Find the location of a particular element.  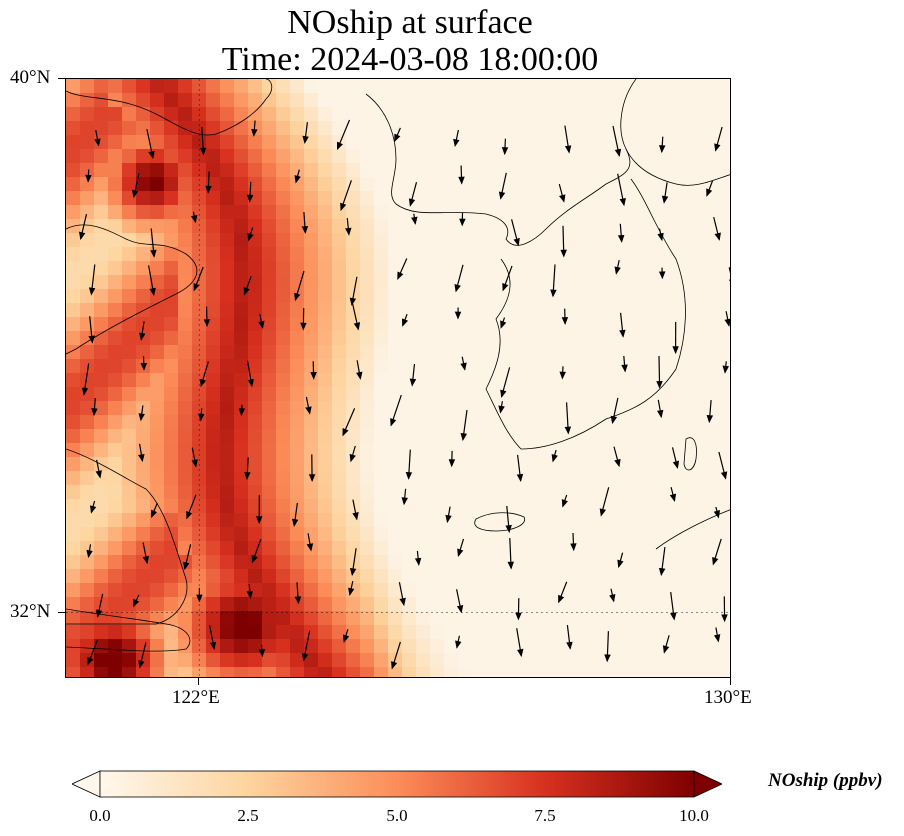

colorbar-tick-0: 0.0 is located at coordinates (100, 815).